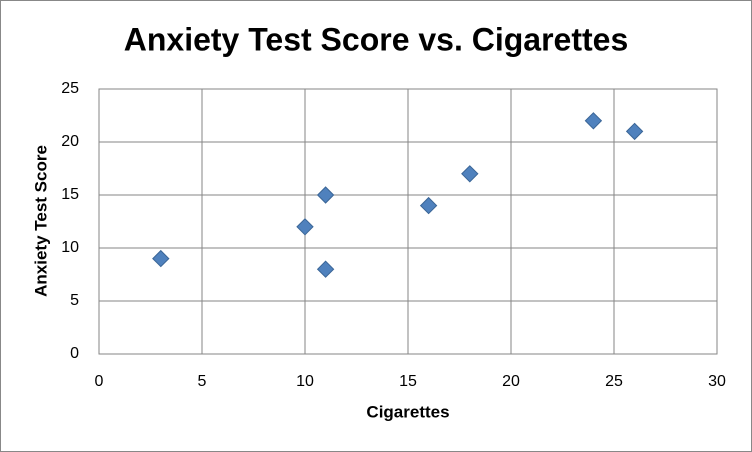 The image size is (752, 452). What do you see at coordinates (70, 247) in the screenshot?
I see `y-tick-label: 10` at bounding box center [70, 247].